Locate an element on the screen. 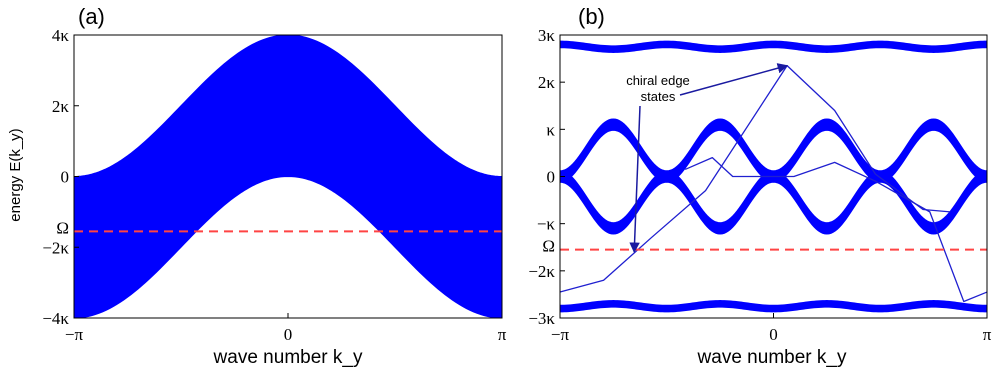 The image size is (995, 376). annotation-line-2: states is located at coordinates (658, 96).